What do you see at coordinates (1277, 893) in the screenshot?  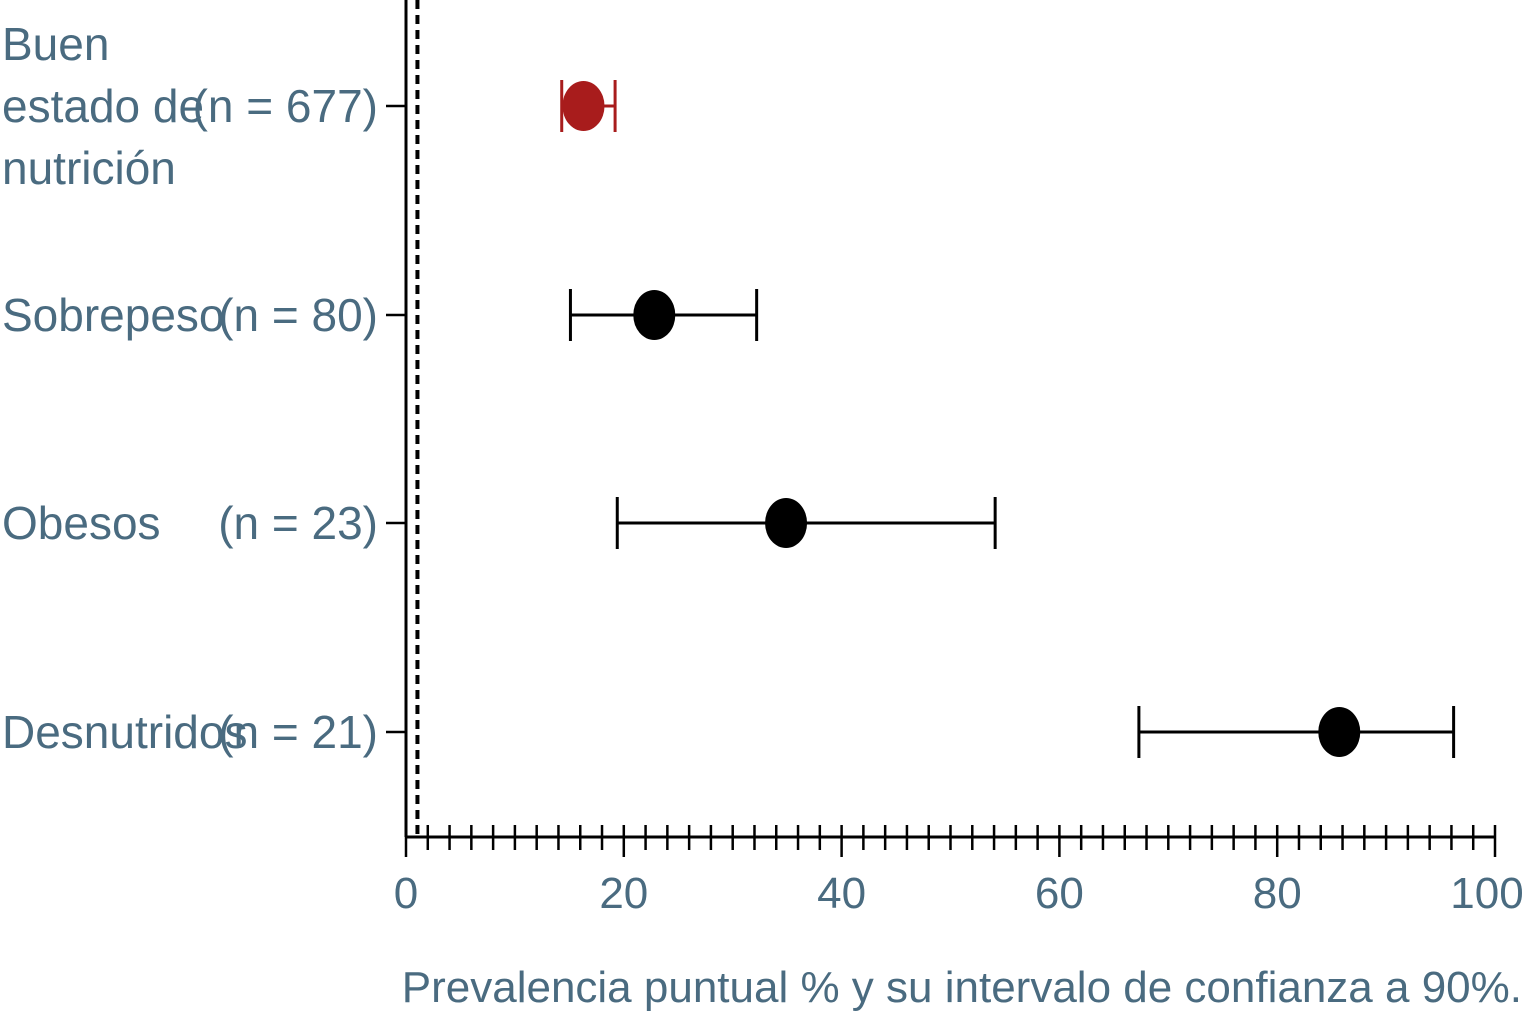 I see `x-tick-label: 80` at bounding box center [1277, 893].